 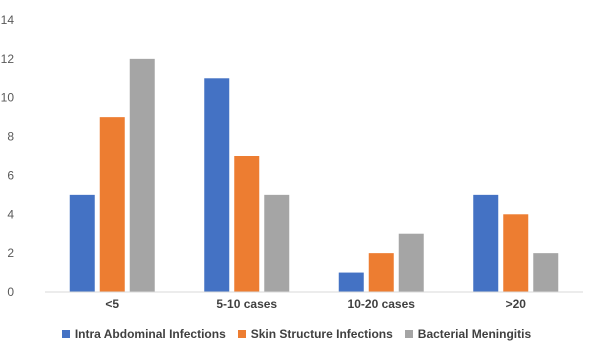 What do you see at coordinates (10, 253) in the screenshot?
I see `y-tick-label: 2` at bounding box center [10, 253].